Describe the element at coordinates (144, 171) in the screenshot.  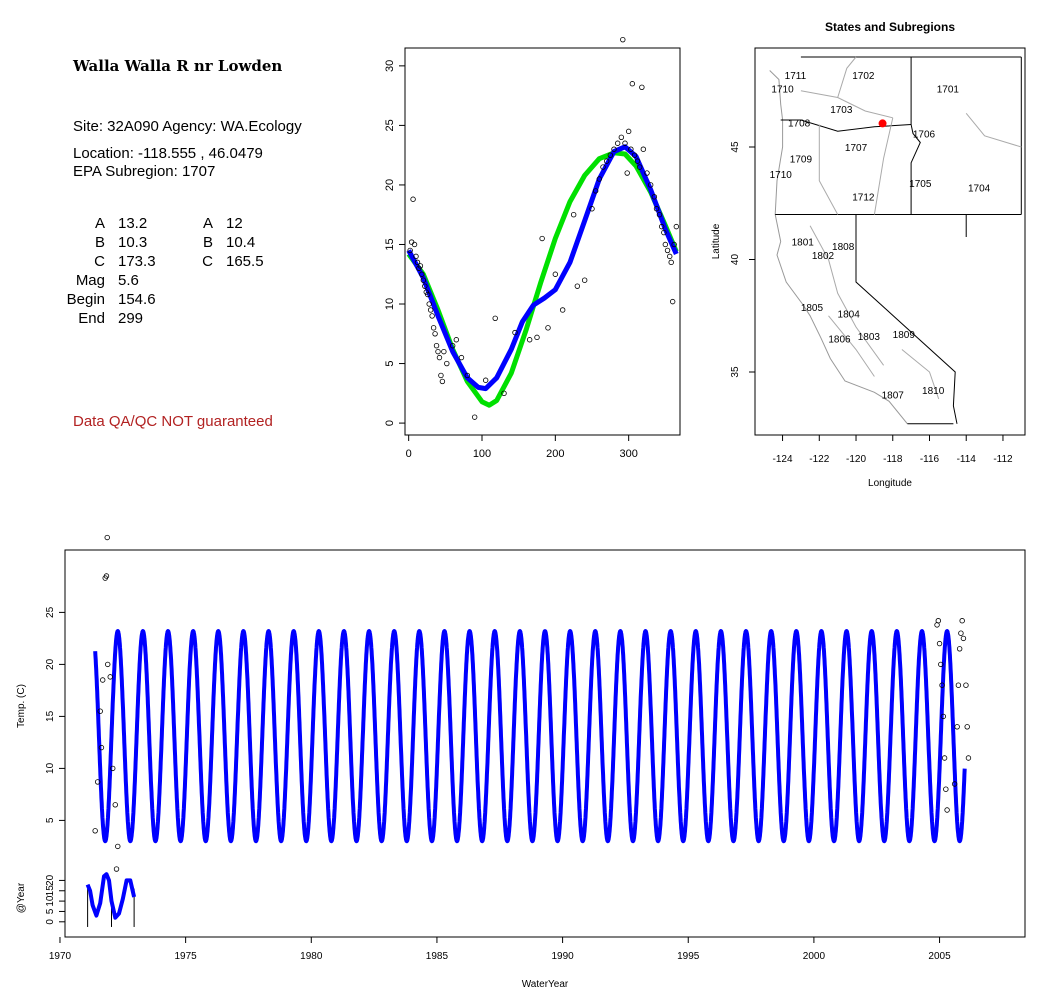
I see `subregion-line: EPA Subregion: 1707` at that location.